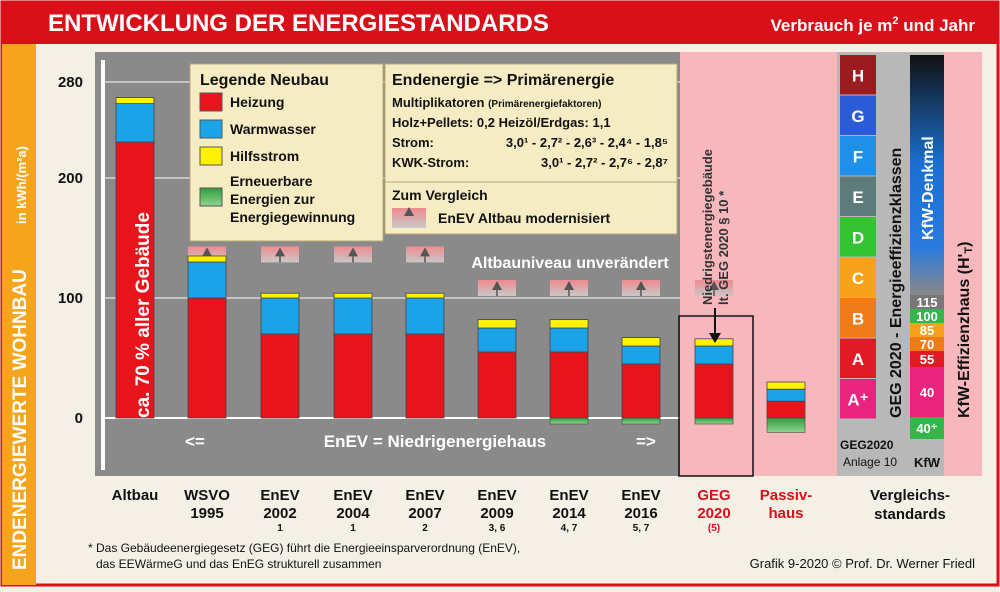 The height and width of the screenshot is (592, 1000). I want to click on x-label-3-line2: 2004, so click(353, 513).